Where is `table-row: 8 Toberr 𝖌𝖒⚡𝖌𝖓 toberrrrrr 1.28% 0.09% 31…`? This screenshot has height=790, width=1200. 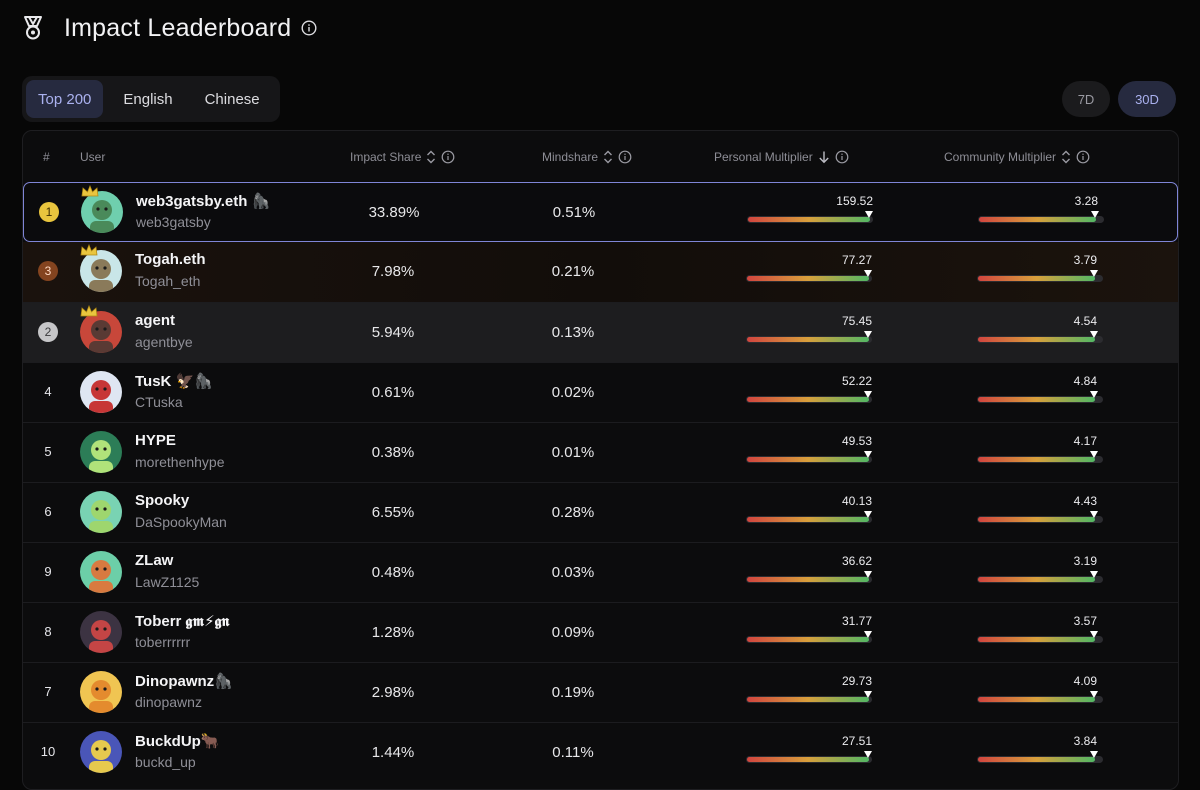 table-row: 8 Toberr 𝖌𝖒⚡𝖌𝖓 toberrrrrr 1.28% 0.09% 31… is located at coordinates (600, 632).